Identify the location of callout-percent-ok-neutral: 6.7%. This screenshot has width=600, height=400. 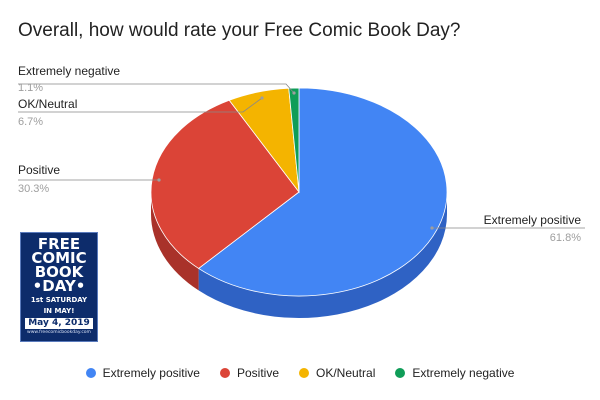
(30, 122).